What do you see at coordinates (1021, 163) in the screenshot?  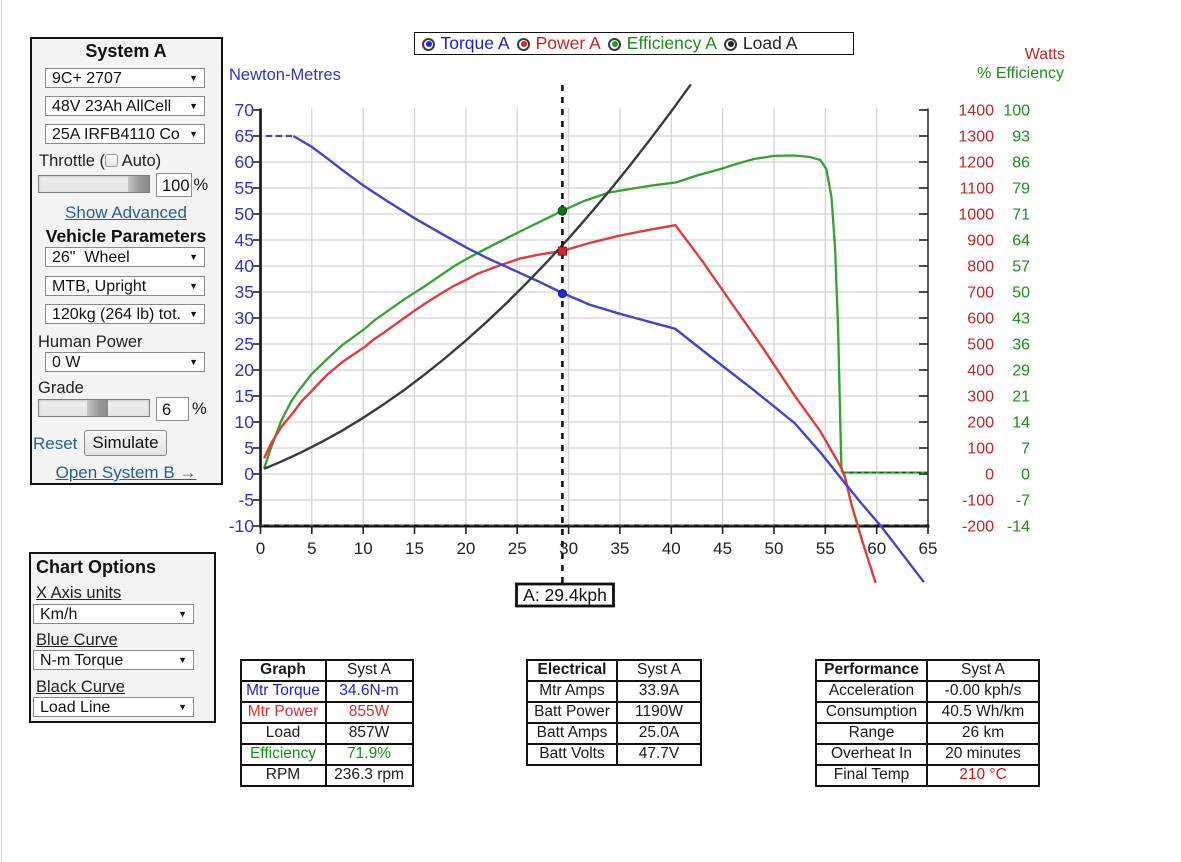 I see `svg-text: 86` at bounding box center [1021, 163].